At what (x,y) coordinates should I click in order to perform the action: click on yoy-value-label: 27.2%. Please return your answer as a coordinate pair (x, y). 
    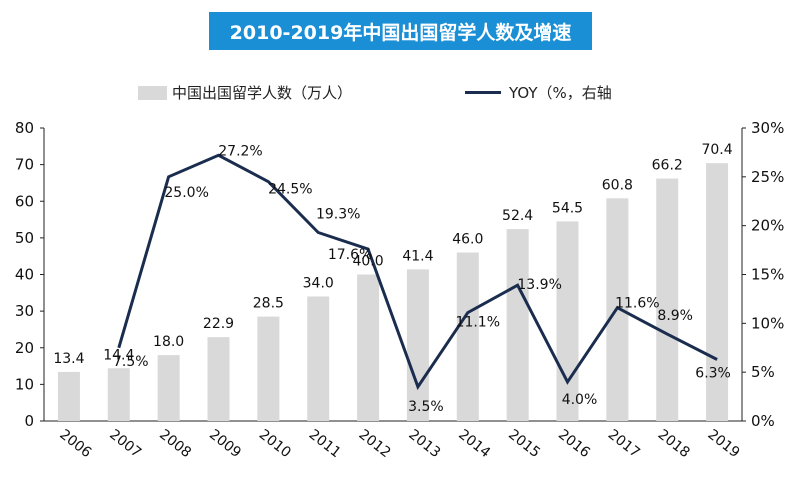
    Looking at the image, I should click on (240, 151).